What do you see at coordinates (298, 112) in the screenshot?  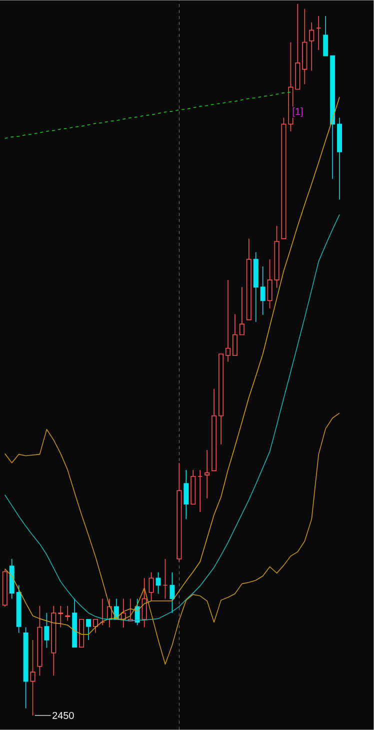 I see `annotation: [1]` at bounding box center [298, 112].